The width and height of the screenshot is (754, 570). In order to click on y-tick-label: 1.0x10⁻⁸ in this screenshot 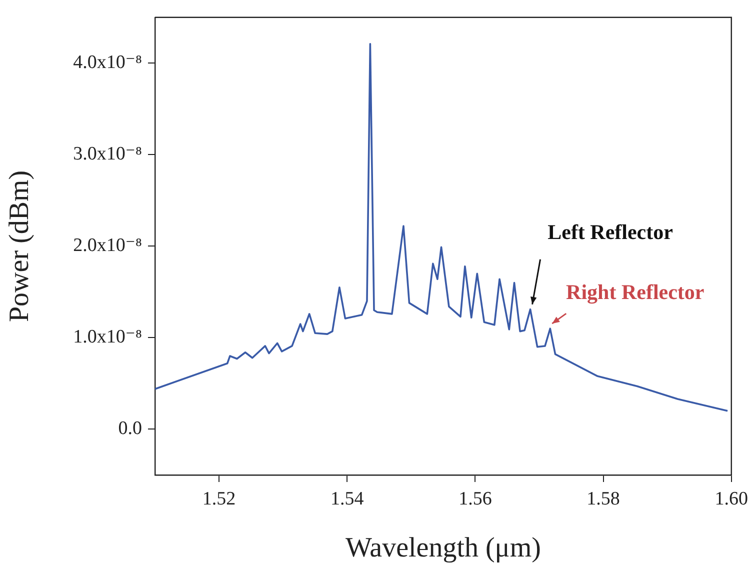, I will do `click(107, 337)`.